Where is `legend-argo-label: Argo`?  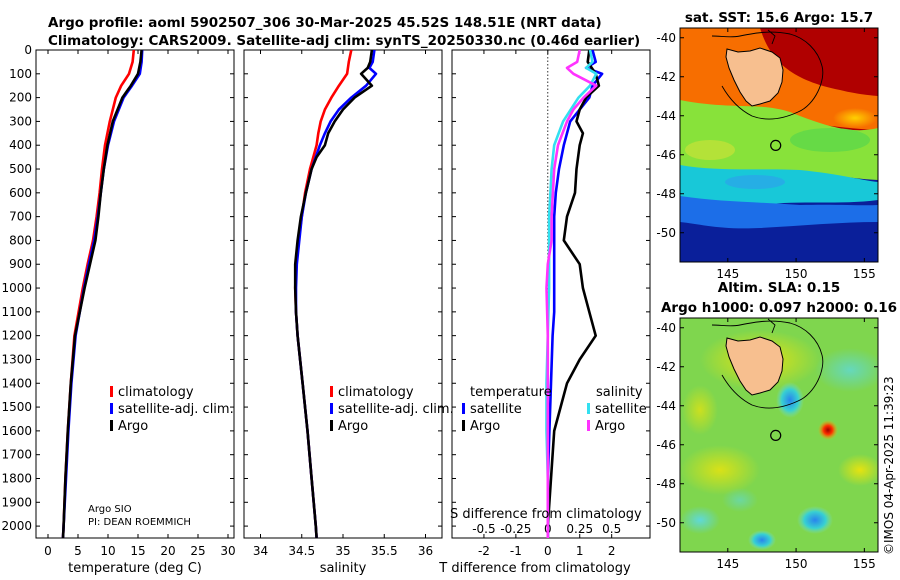
legend-argo-label: Argo is located at coordinates (353, 426).